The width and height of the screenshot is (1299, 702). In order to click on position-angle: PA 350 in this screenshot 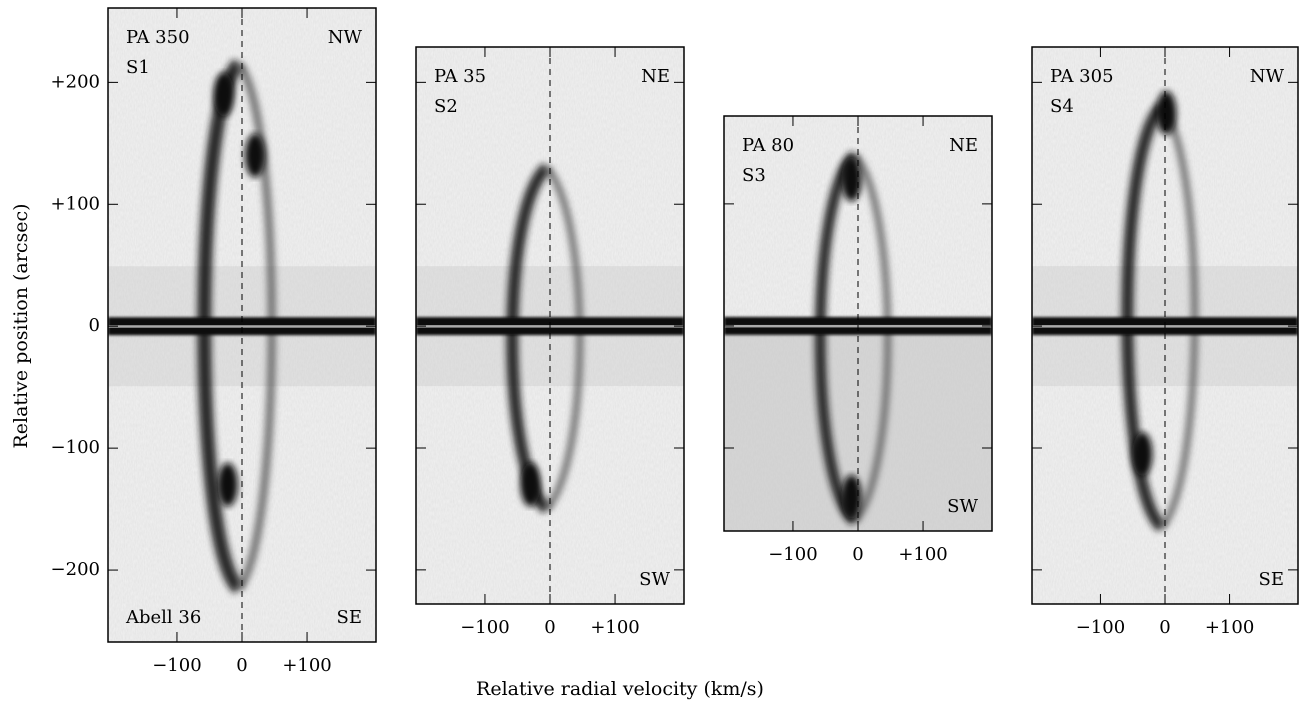, I will do `click(158, 37)`.